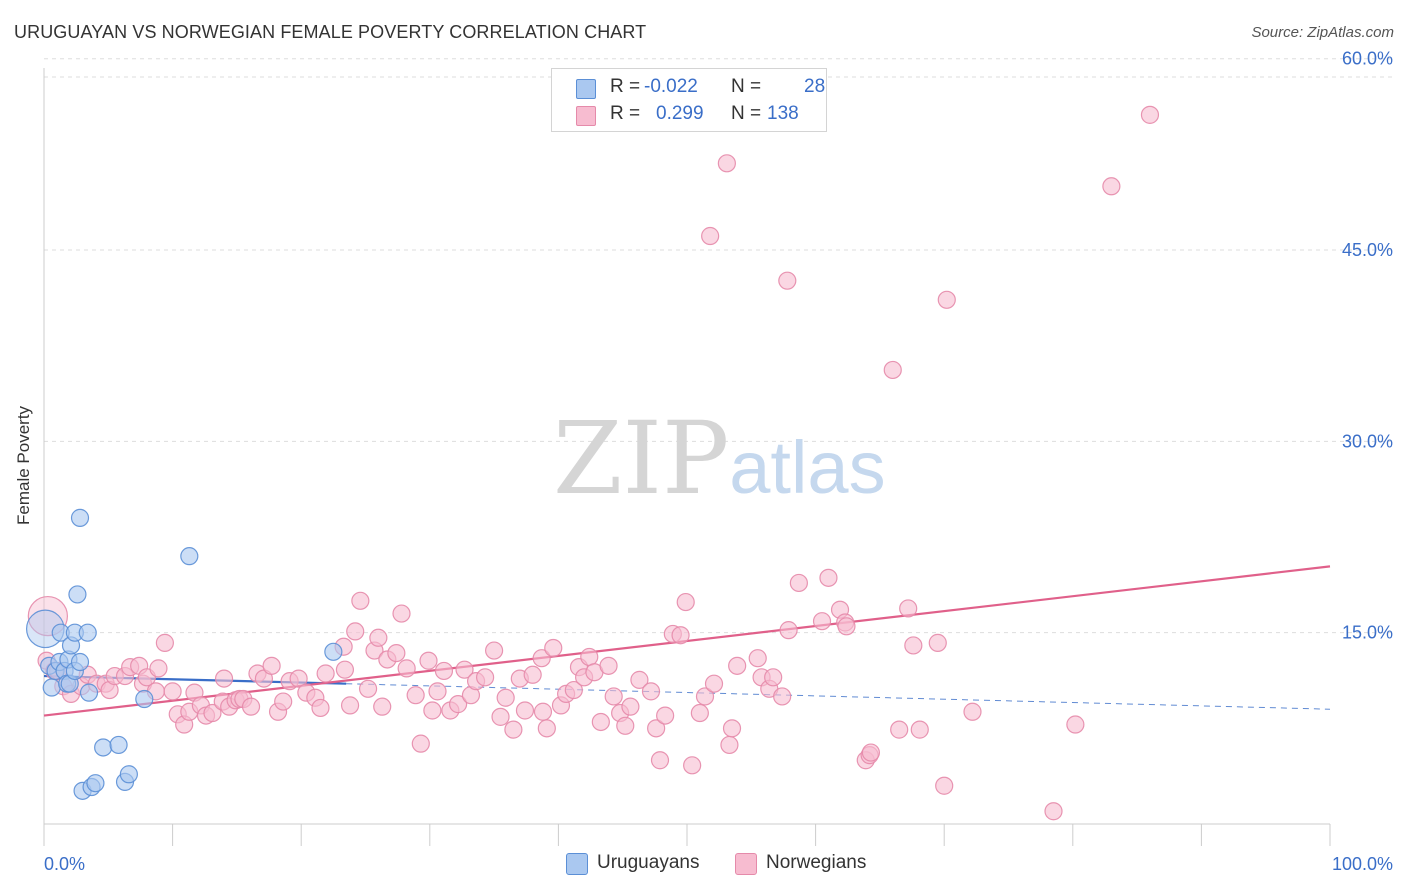 The image size is (1406, 892). What do you see at coordinates (64, 864) in the screenshot?
I see `x-tick-label-min: 0.0%` at bounding box center [64, 864].